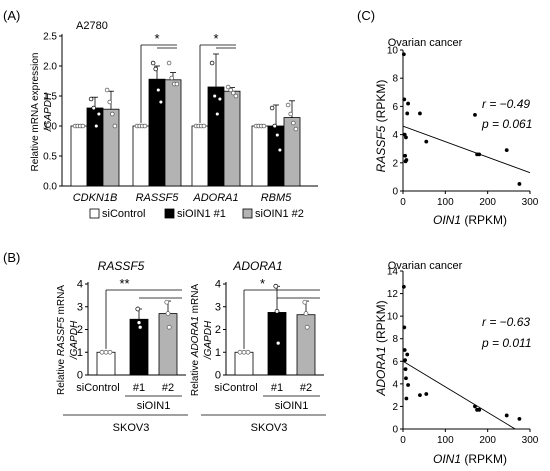 The width and height of the screenshot is (550, 471). I want to click on y-tick-label: 1.5, so click(50, 97).